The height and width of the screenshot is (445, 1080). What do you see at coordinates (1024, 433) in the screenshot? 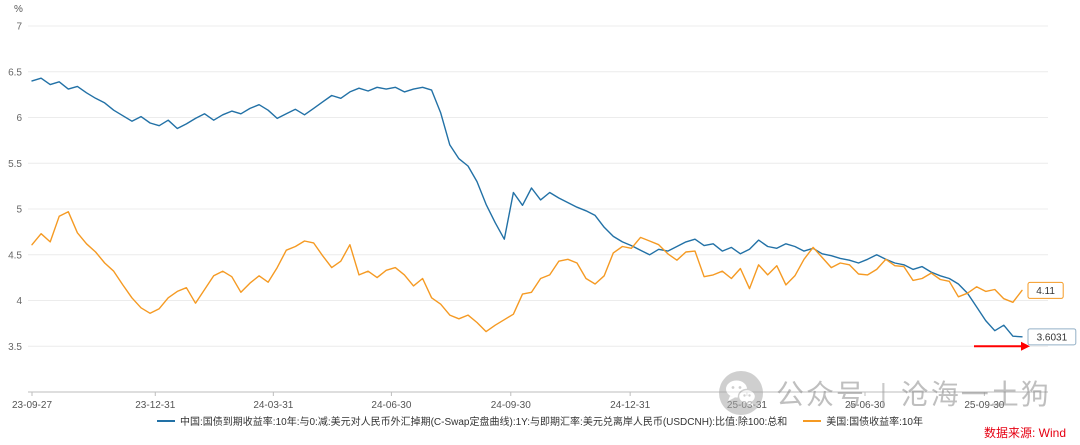
I see `data-source-note: 数据来源: Wind` at bounding box center [1024, 433].